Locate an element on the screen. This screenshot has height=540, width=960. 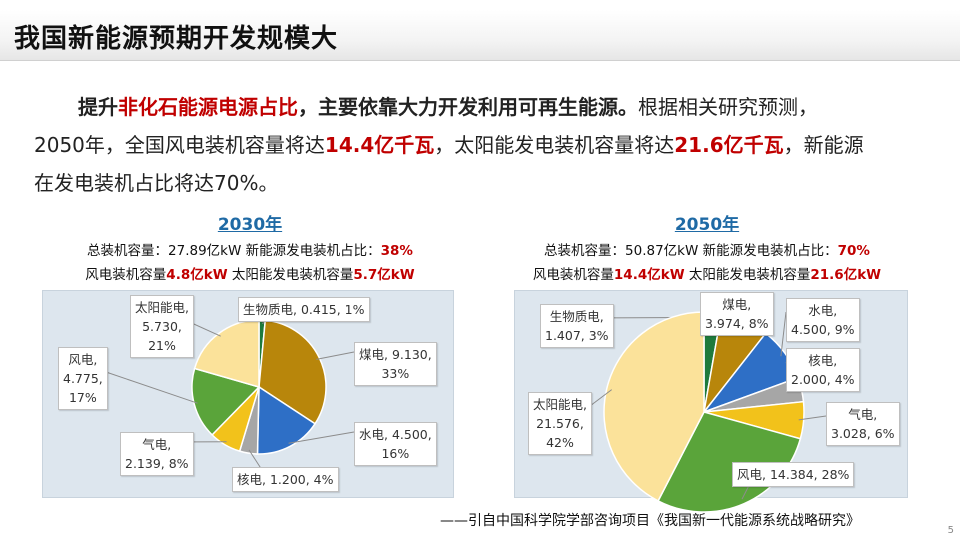
panel-2030-summary: 总装机容量：27.89亿kW 新能源发电装机占比：38% is located at coordinates (250, 249).